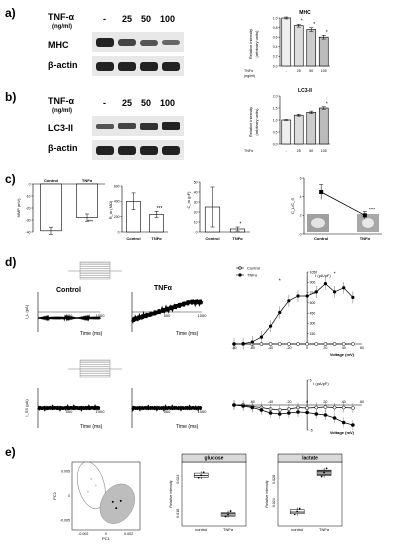  I want to click on d-ivtop-ytick-label-2: 300, so click(313, 324).